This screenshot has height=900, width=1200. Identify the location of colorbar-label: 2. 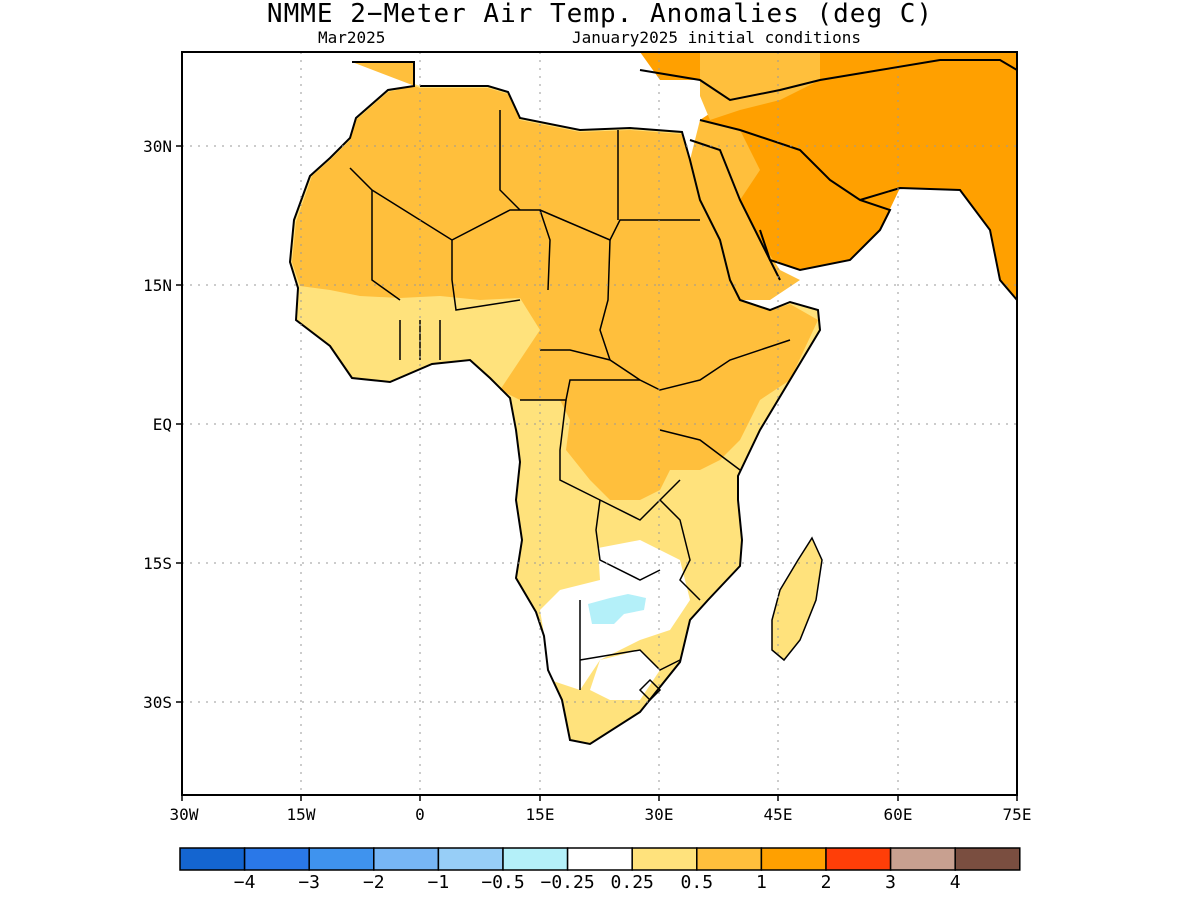
(826, 882).